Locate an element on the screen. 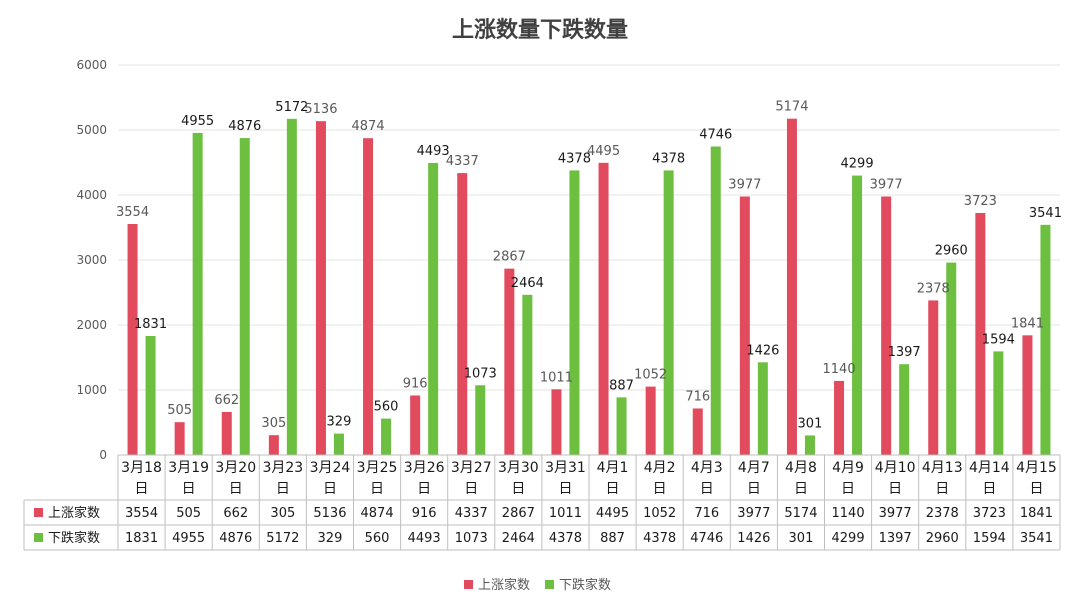 This screenshot has height=610, width=1080. category-label: 3月25 is located at coordinates (377, 468).